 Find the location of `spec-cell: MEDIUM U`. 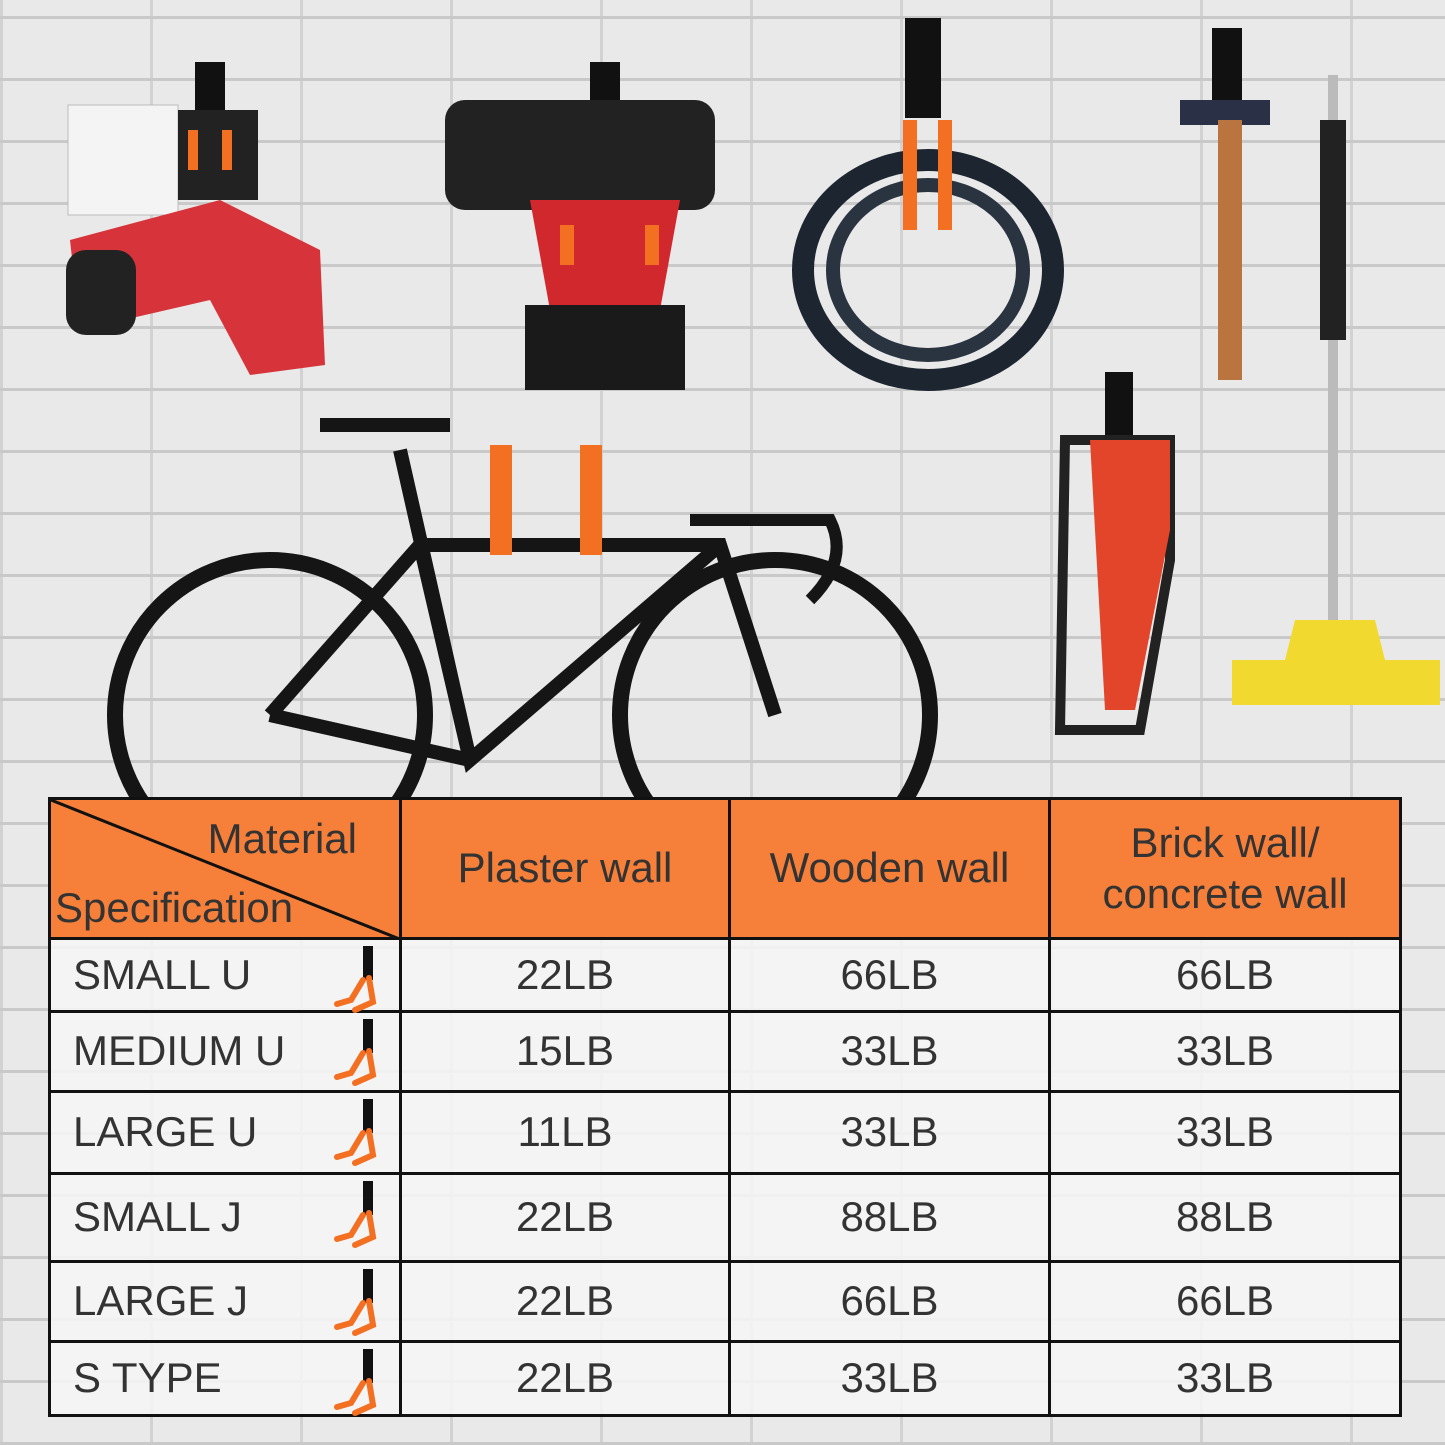

spec-cell: MEDIUM U is located at coordinates (226, 1053).